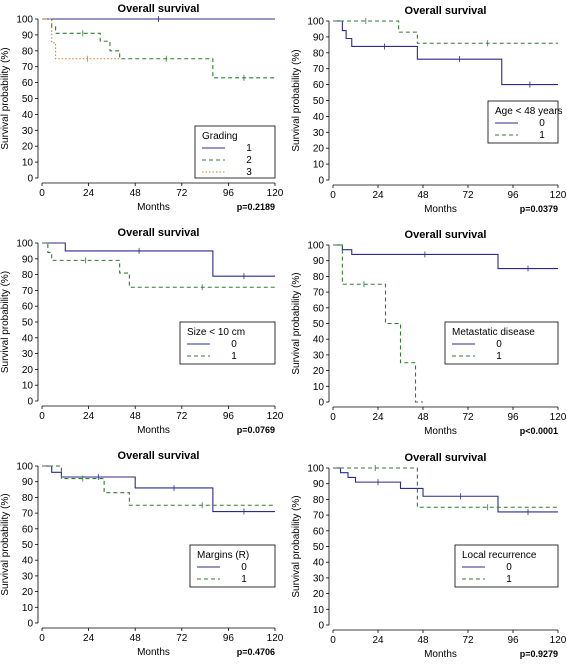  I want to click on legend-title: Local recurrence, so click(499, 555).